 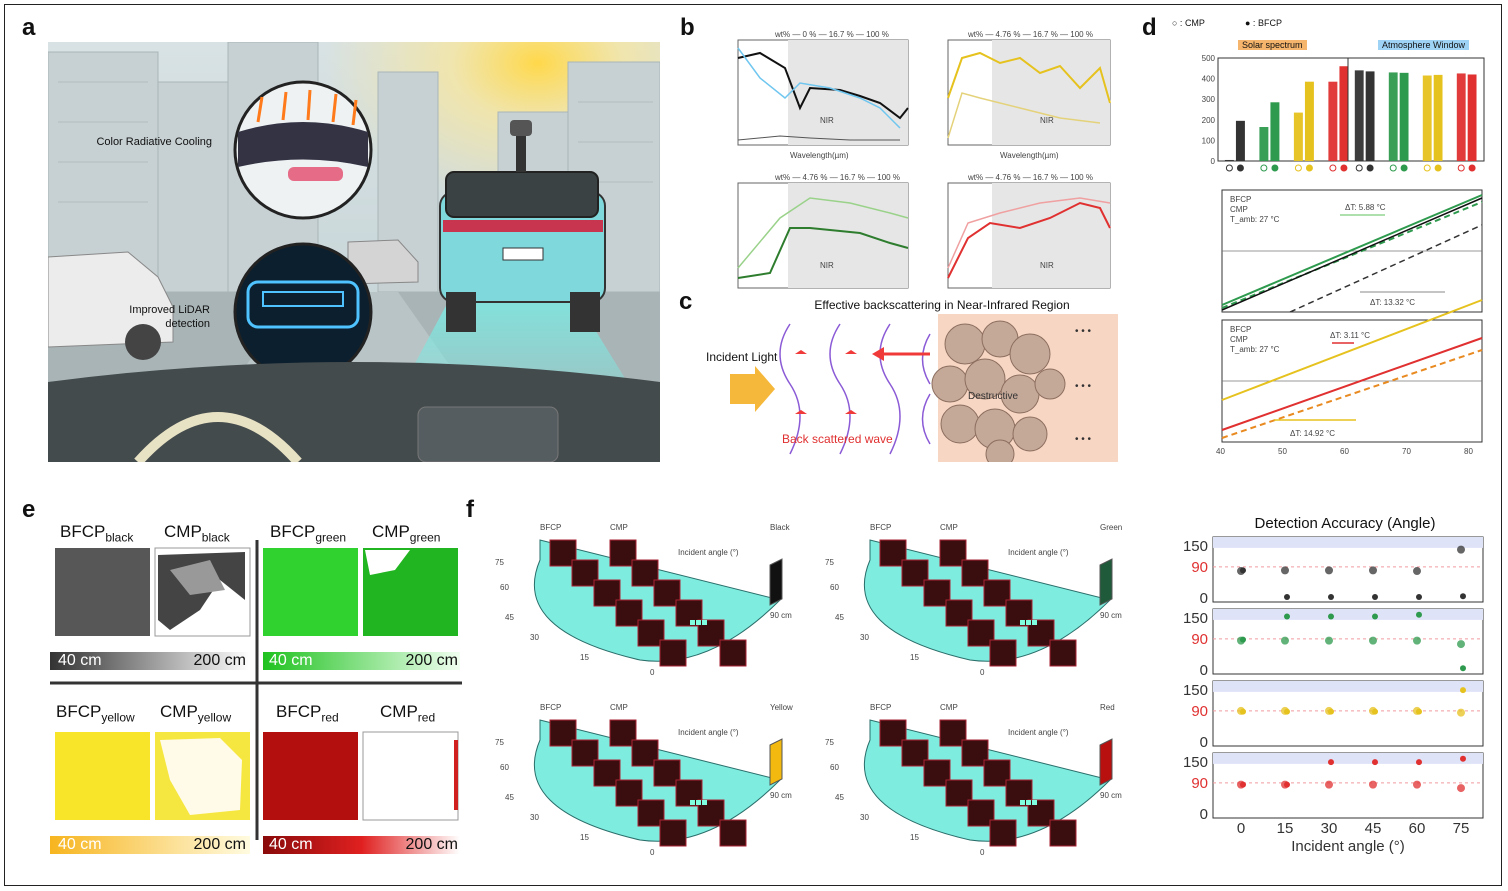 I want to click on lidar-label: Improved LiDAR detection, so click(x=169, y=317).